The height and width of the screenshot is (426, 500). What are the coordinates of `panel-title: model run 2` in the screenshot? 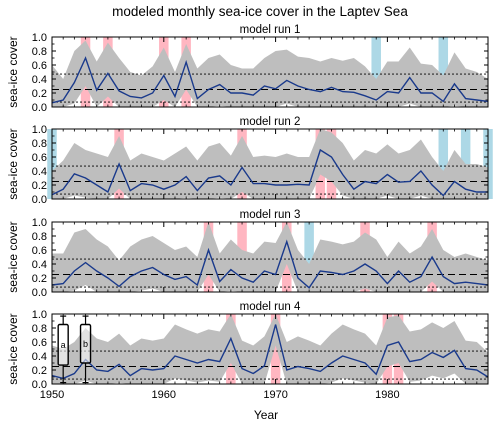 It's located at (270, 122).